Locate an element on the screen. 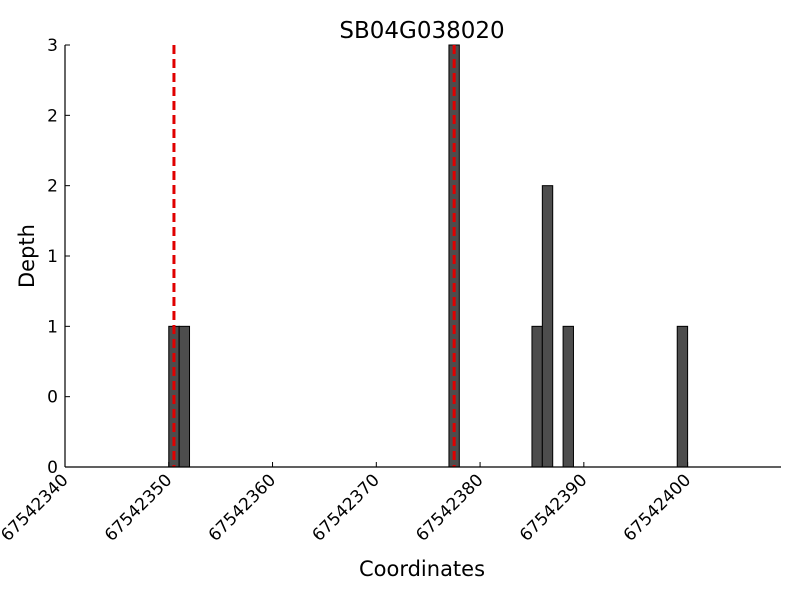  x-tick-label: 67542370 is located at coordinates (346, 507).